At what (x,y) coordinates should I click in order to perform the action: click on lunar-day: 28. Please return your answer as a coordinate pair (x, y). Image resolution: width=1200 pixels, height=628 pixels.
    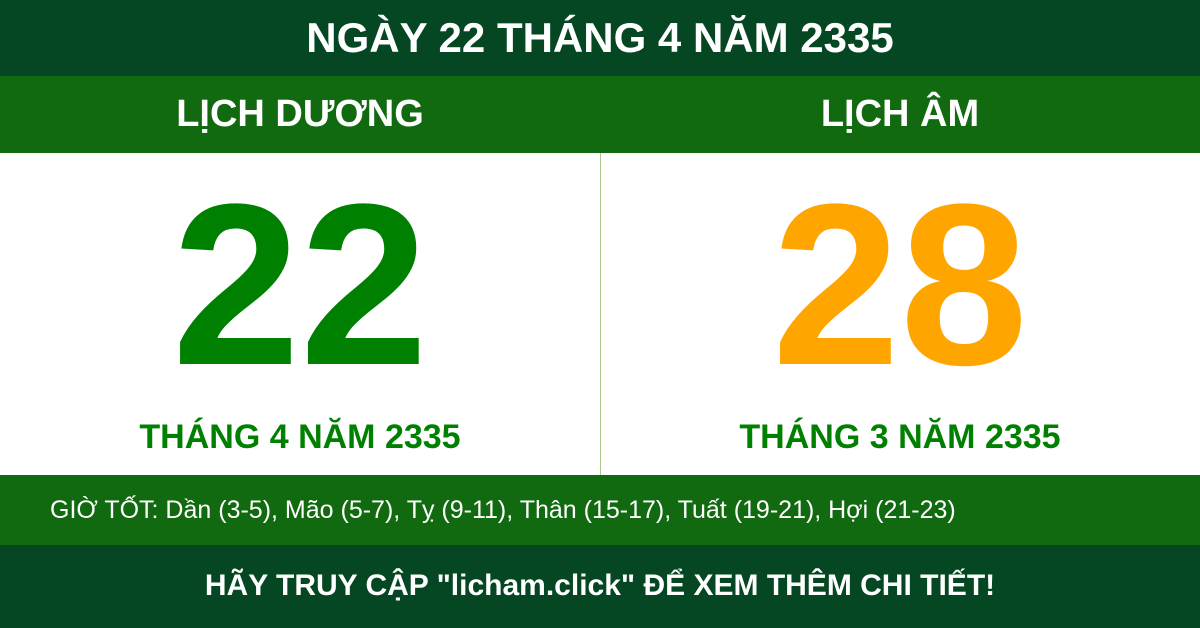
    Looking at the image, I should click on (900, 284).